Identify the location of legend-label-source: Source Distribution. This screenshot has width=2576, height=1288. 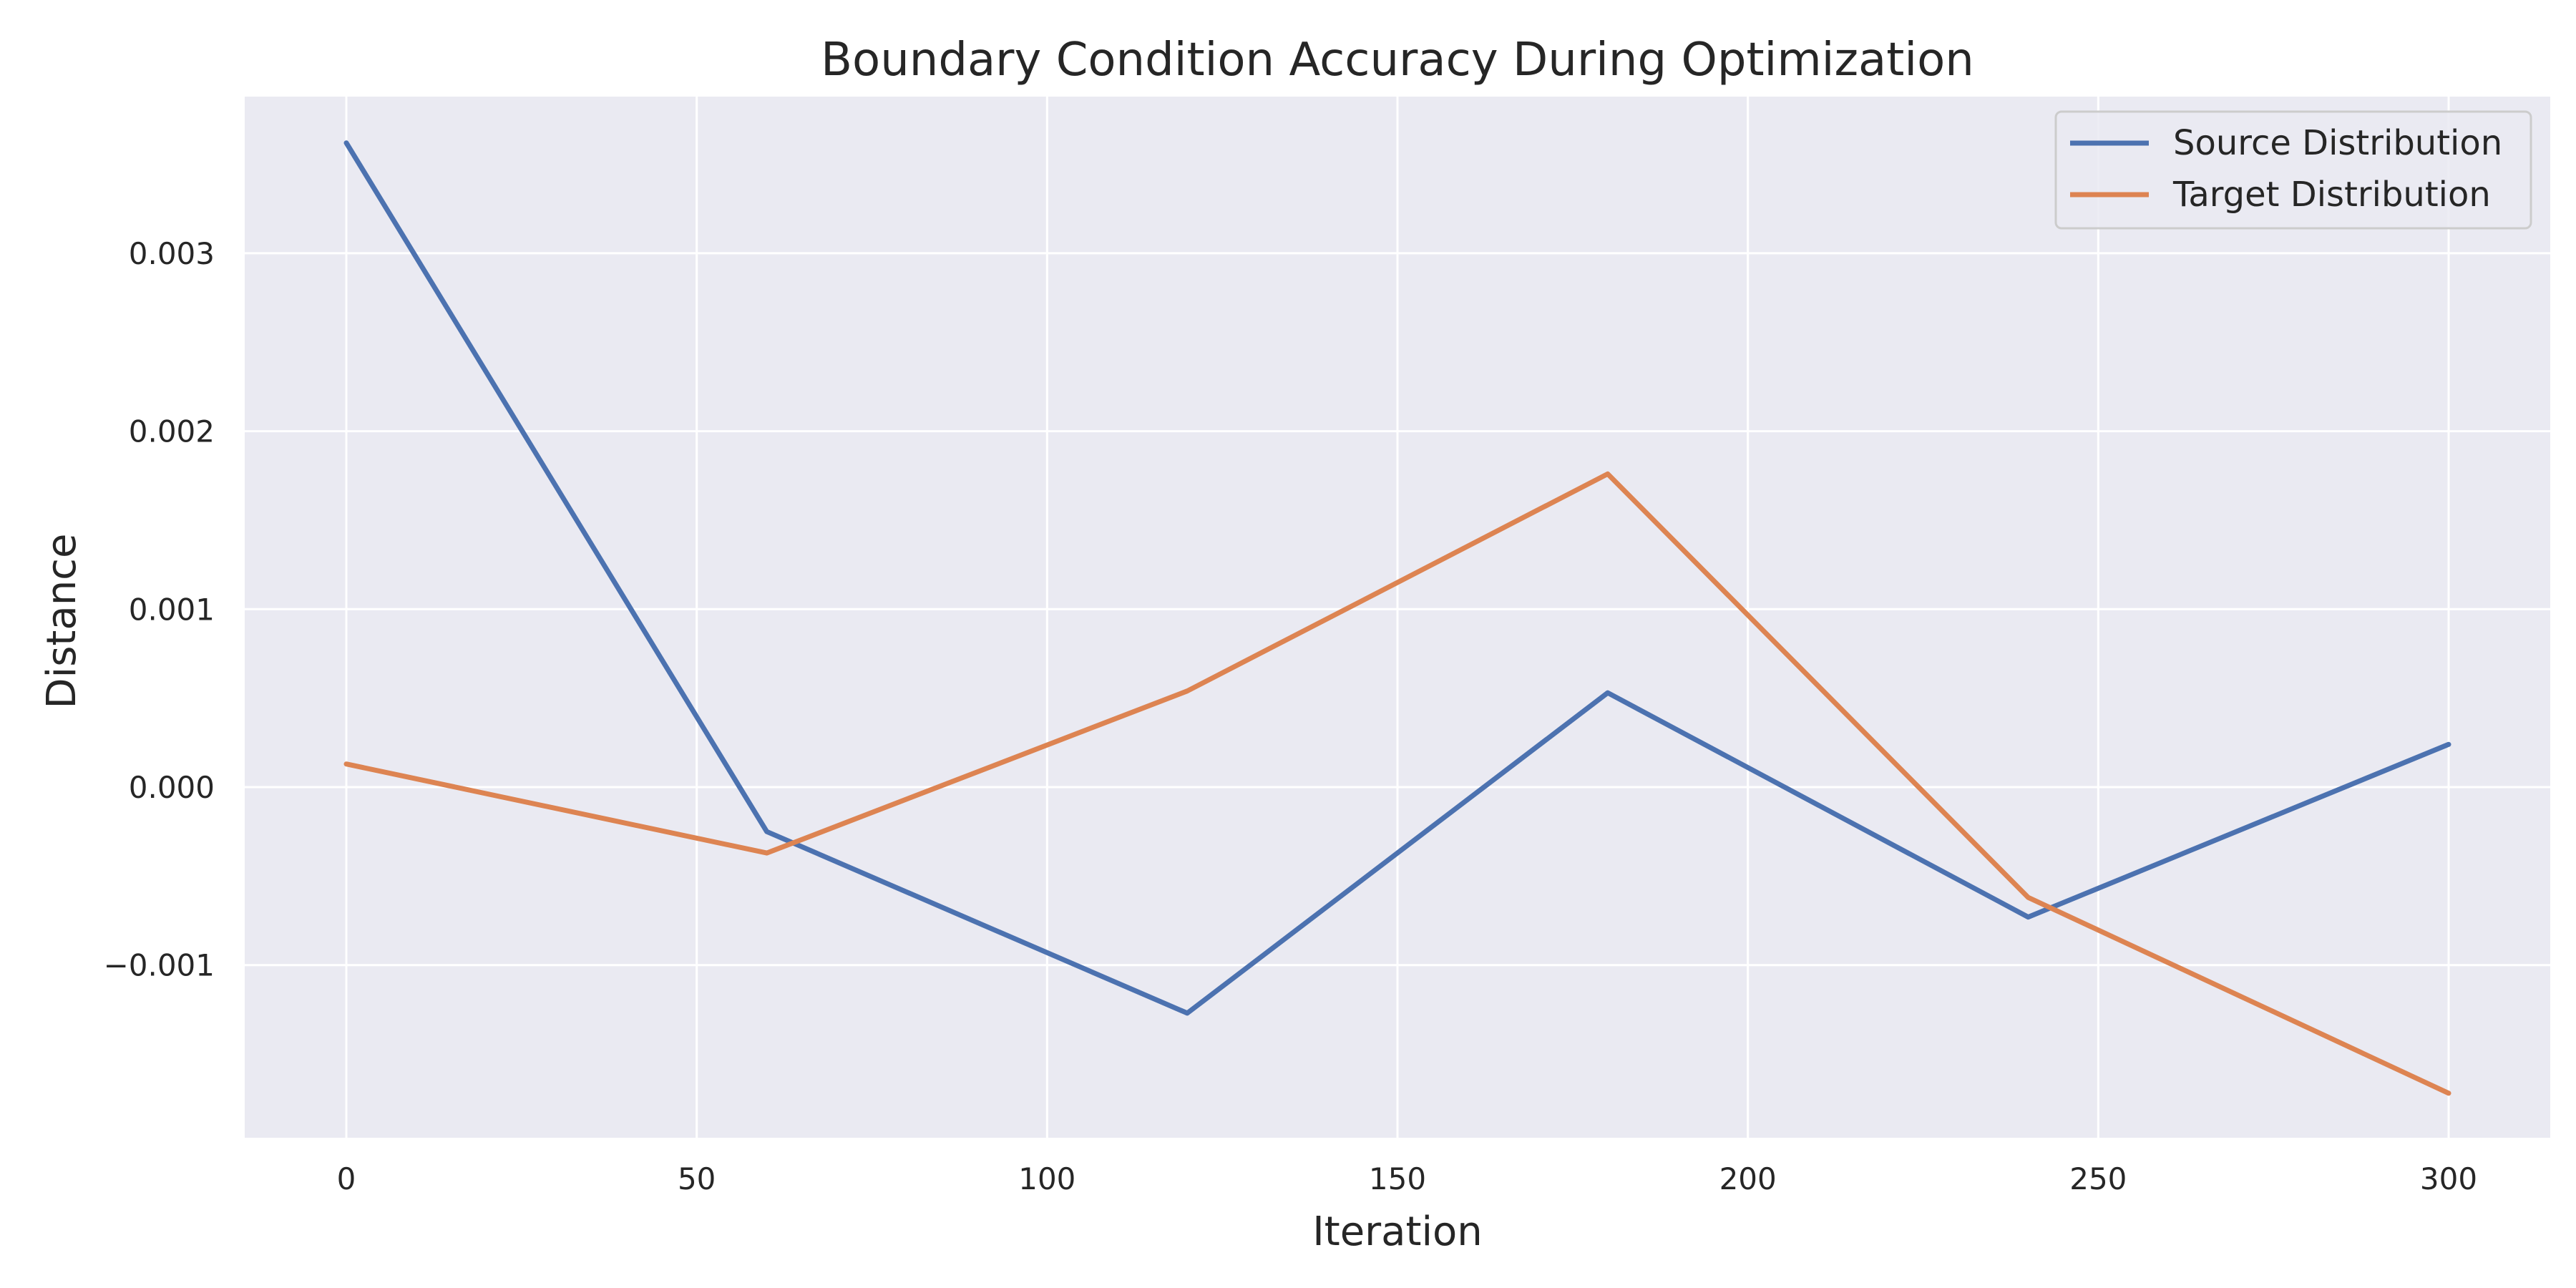
(2337, 143).